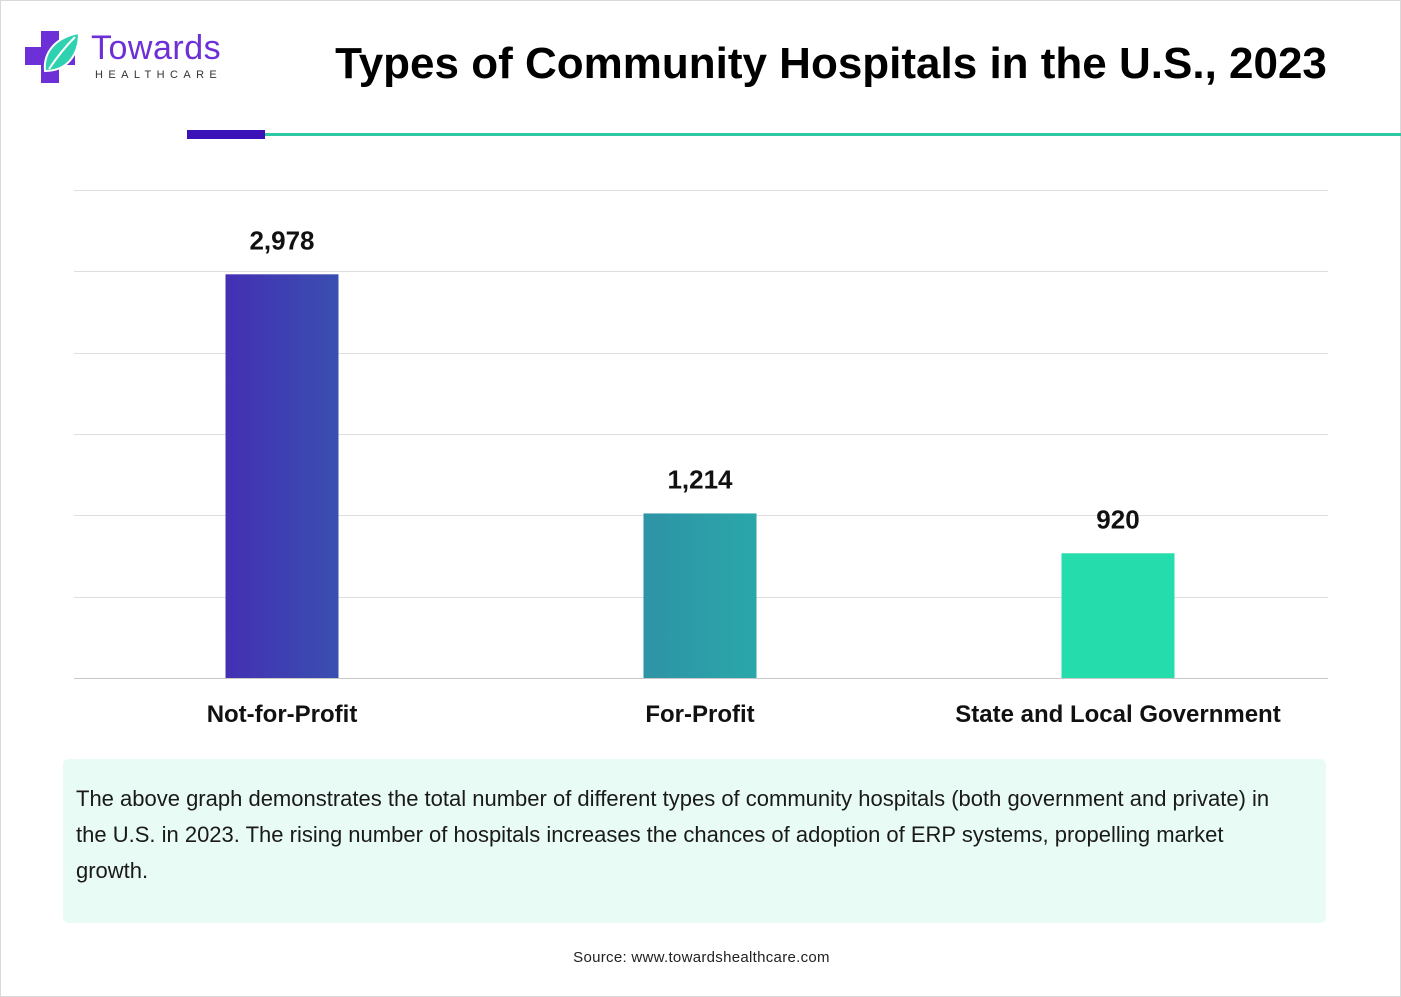 This screenshot has height=997, width=1401. What do you see at coordinates (833, 134) in the screenshot?
I see `title-underline` at bounding box center [833, 134].